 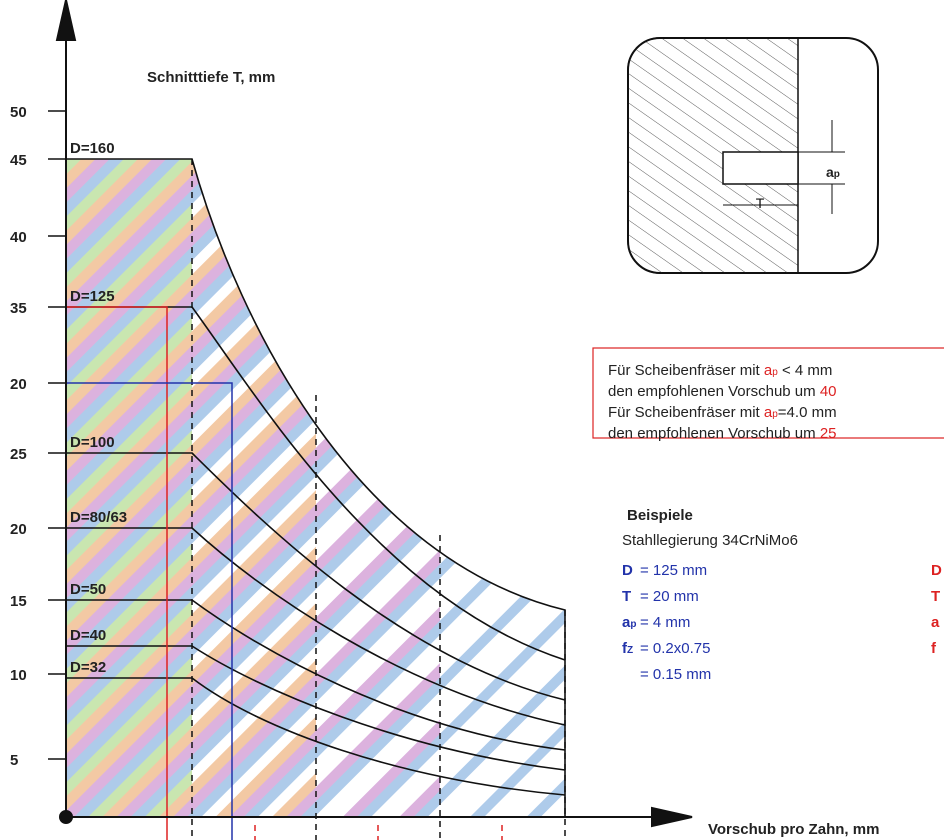 I want to click on example-symbol: D, so click(x=627, y=570).